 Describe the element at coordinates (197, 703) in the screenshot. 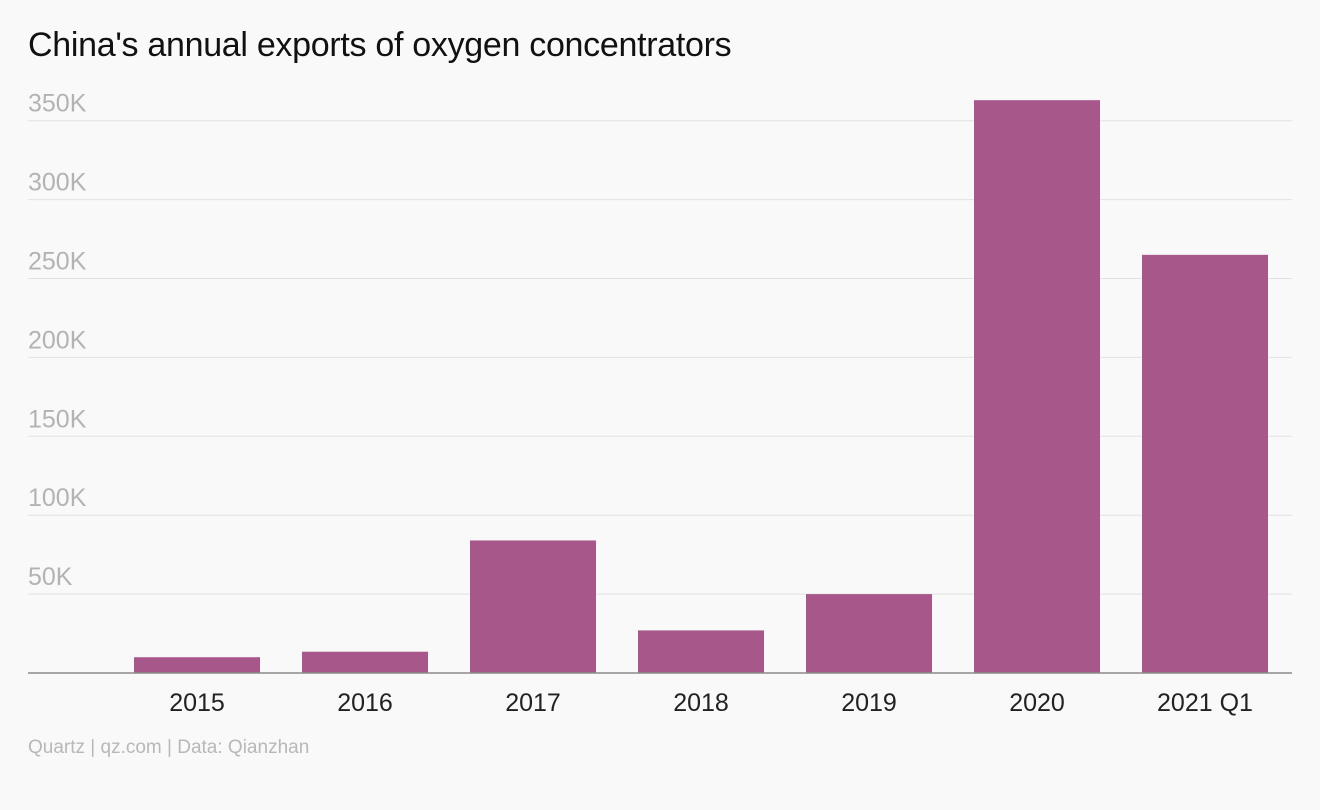

I see `x-tick-label: 2015` at that location.